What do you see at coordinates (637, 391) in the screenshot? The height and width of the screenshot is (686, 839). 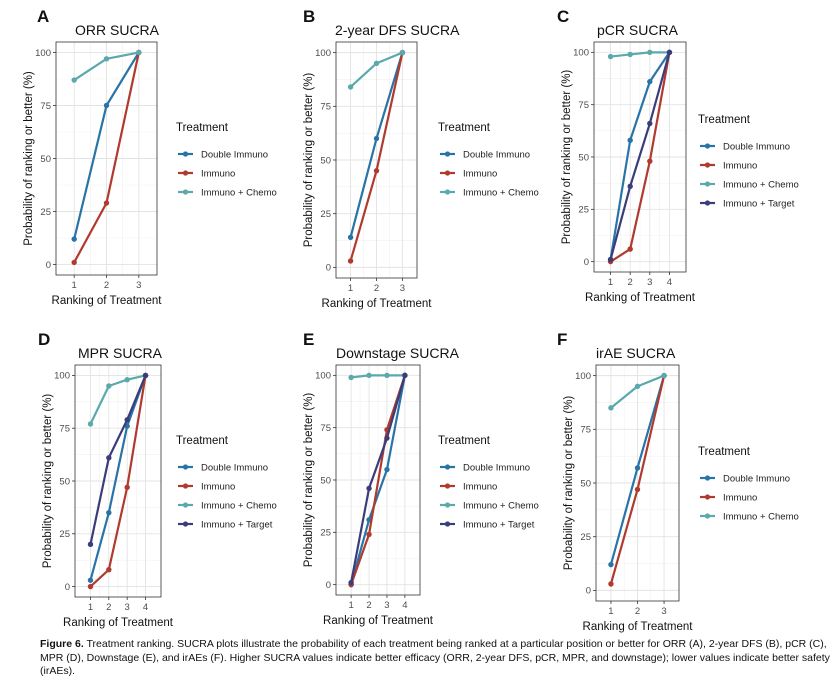 I see `series-immuno-chemo` at bounding box center [637, 391].